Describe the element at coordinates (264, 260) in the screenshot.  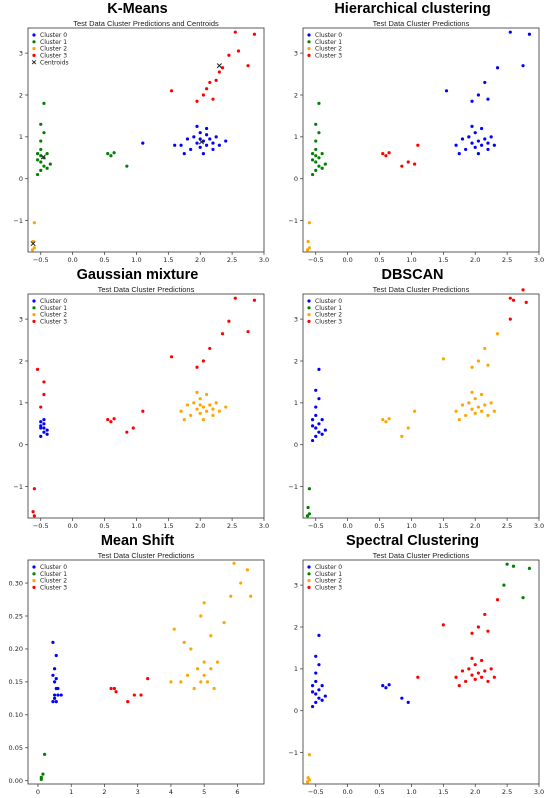
I see `x-tick-label: 3.0` at that location.